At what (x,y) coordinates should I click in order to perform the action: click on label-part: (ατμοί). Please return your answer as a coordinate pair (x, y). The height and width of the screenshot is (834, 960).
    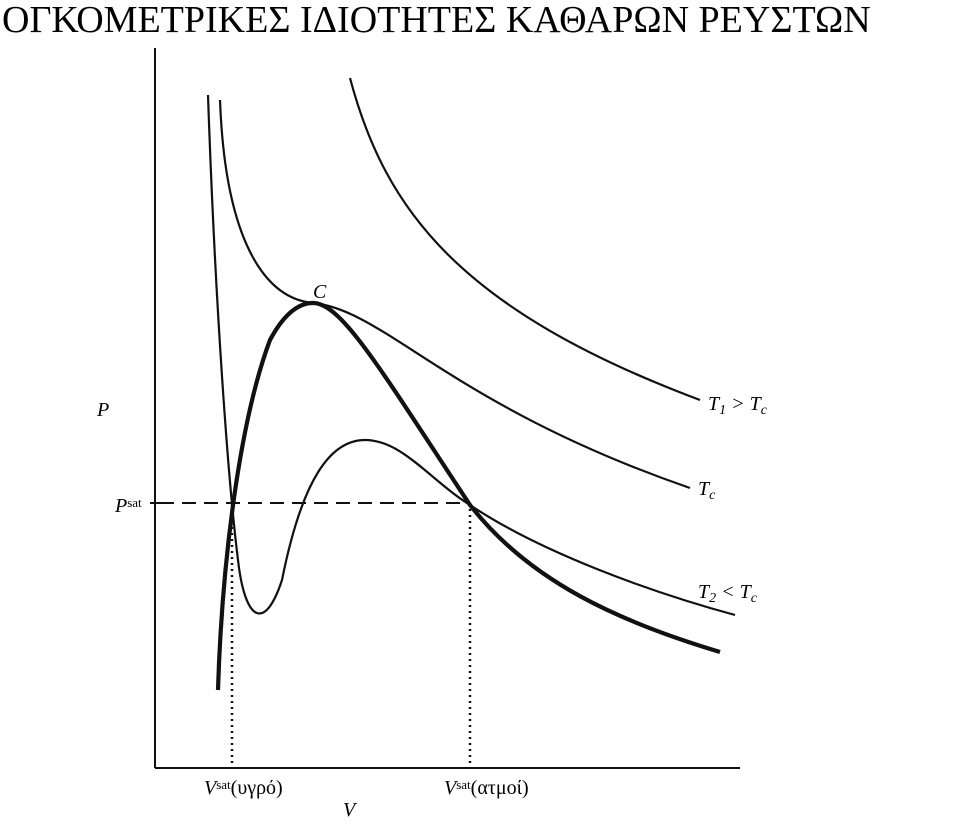
    Looking at the image, I should click on (500, 788).